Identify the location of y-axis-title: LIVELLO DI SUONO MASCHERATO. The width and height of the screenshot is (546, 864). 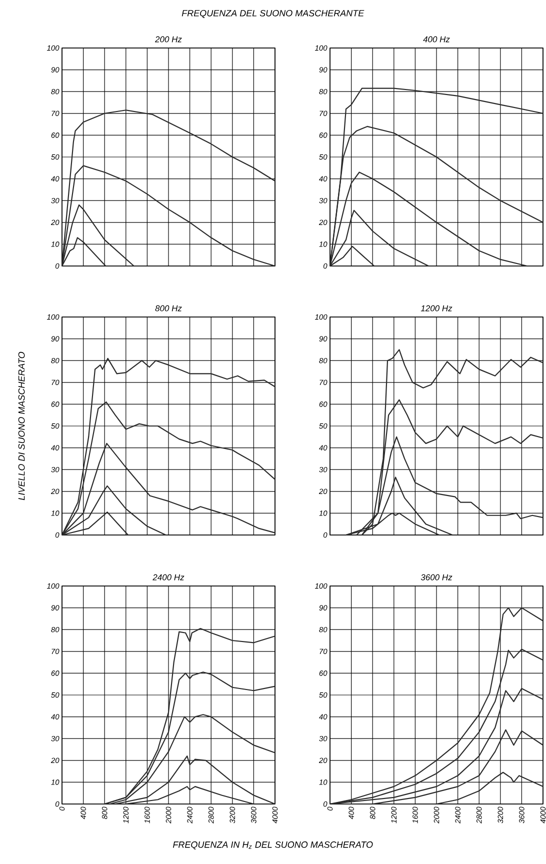
(21, 426).